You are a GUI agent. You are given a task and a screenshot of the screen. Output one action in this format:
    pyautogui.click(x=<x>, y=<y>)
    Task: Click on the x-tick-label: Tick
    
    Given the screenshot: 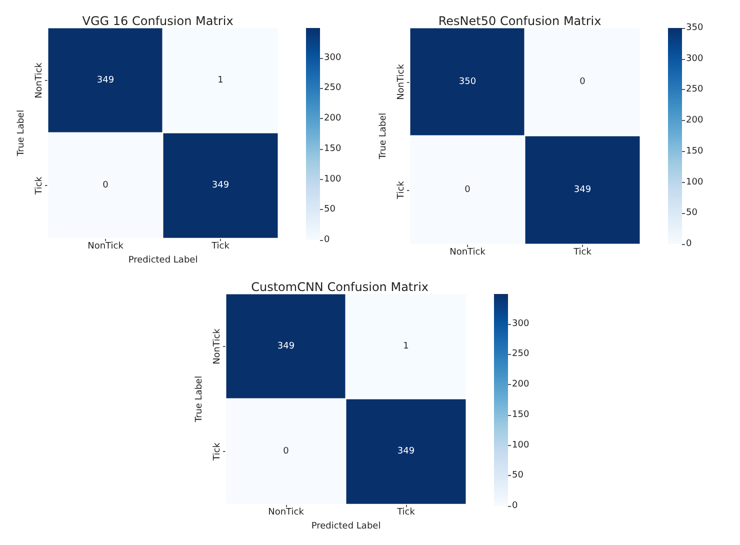 What is the action you would take?
    pyautogui.click(x=582, y=253)
    